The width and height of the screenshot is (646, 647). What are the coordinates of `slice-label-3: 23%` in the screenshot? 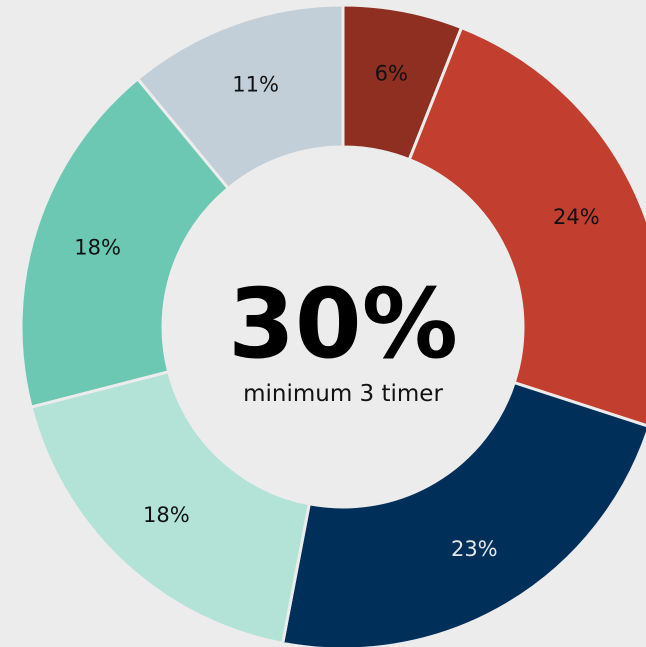 It's located at (474, 549).